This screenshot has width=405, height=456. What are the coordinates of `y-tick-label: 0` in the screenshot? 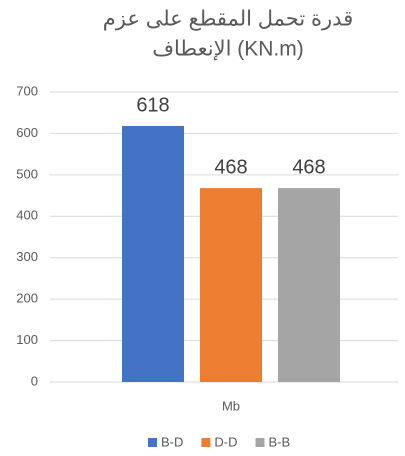 It's located at (34, 380).